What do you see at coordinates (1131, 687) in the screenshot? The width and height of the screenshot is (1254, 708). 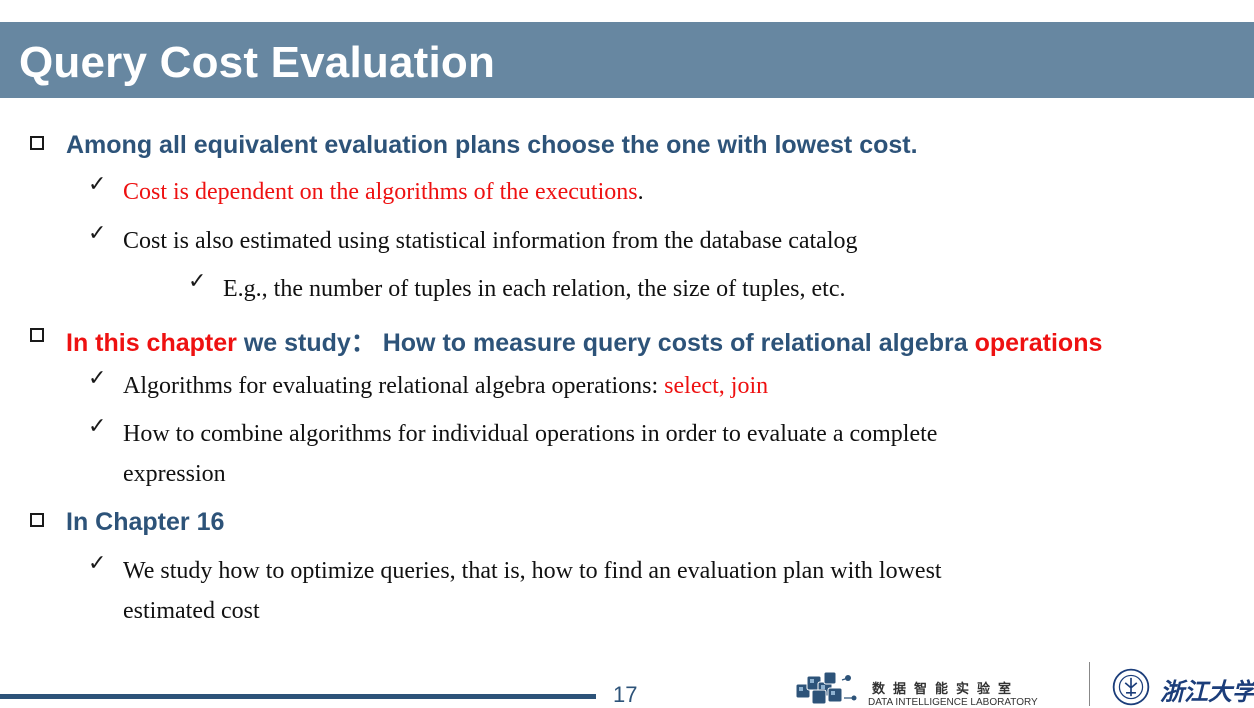 I see `university-seal-icon` at bounding box center [1131, 687].